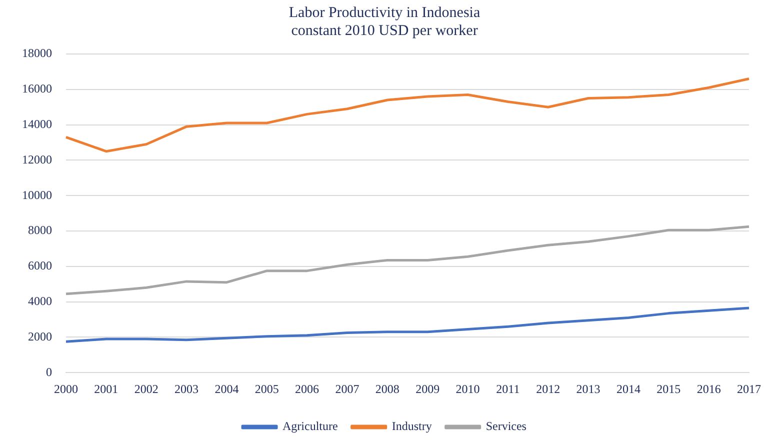  What do you see at coordinates (668, 389) in the screenshot?
I see `x-tick-label: 2015` at bounding box center [668, 389].